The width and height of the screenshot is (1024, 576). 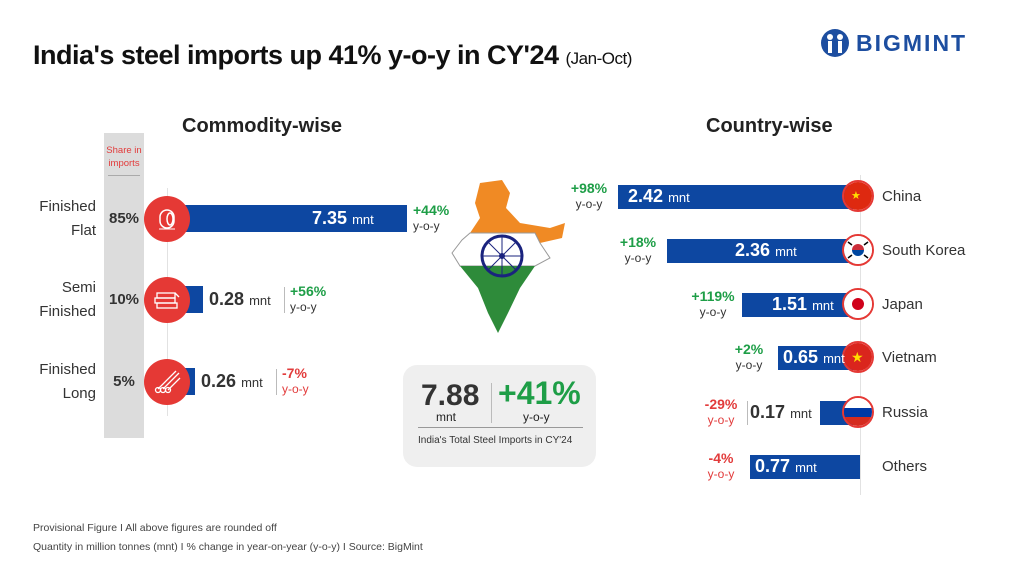 I want to click on label-line: Semi, so click(x=78, y=287).